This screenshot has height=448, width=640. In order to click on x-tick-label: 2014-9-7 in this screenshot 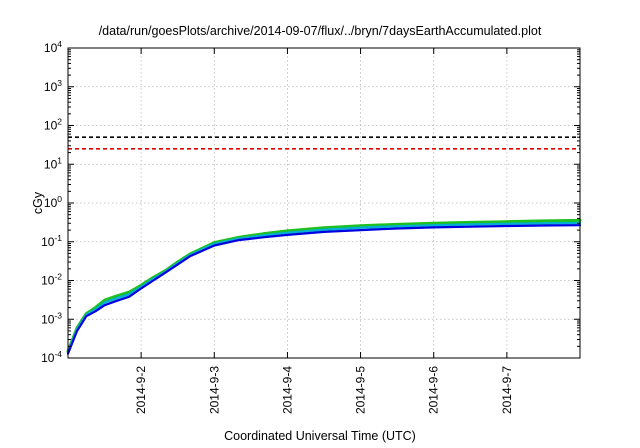, I will do `click(507, 390)`.